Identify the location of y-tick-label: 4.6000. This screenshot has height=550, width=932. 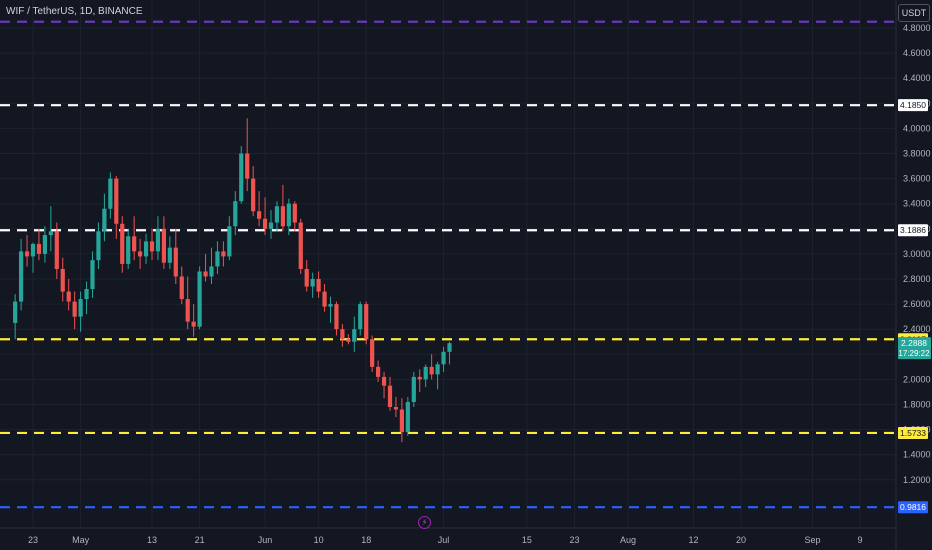
(917, 53).